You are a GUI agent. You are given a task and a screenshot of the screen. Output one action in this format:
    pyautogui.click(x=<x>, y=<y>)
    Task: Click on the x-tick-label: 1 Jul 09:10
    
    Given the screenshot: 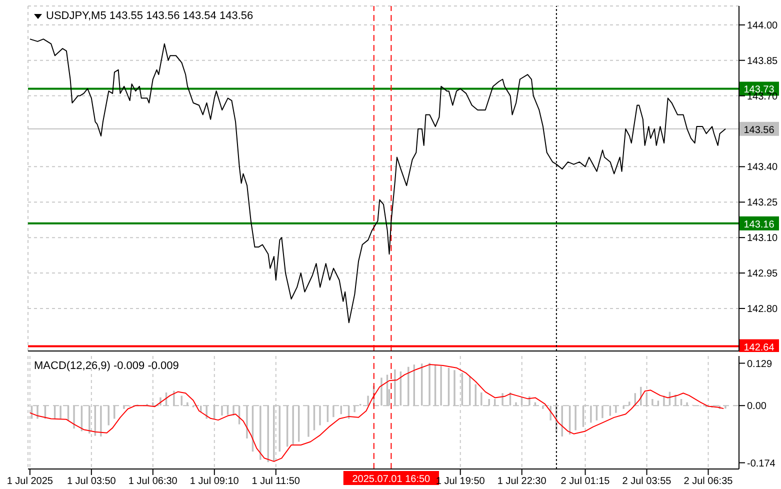 What is the action you would take?
    pyautogui.click(x=215, y=482)
    